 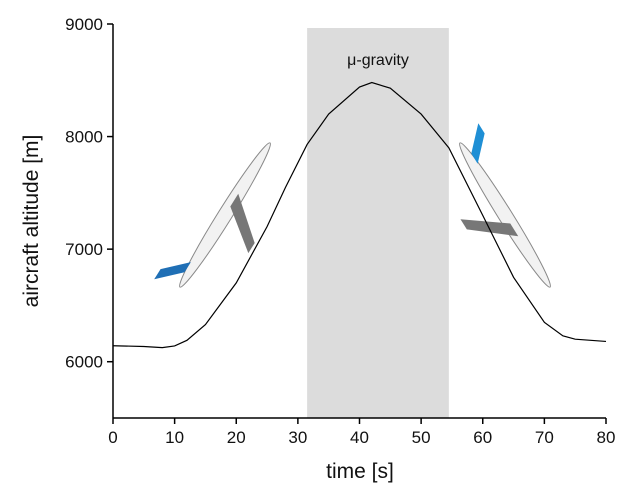 What do you see at coordinates (84, 137) in the screenshot?
I see `y-tick-label: 8000` at bounding box center [84, 137].